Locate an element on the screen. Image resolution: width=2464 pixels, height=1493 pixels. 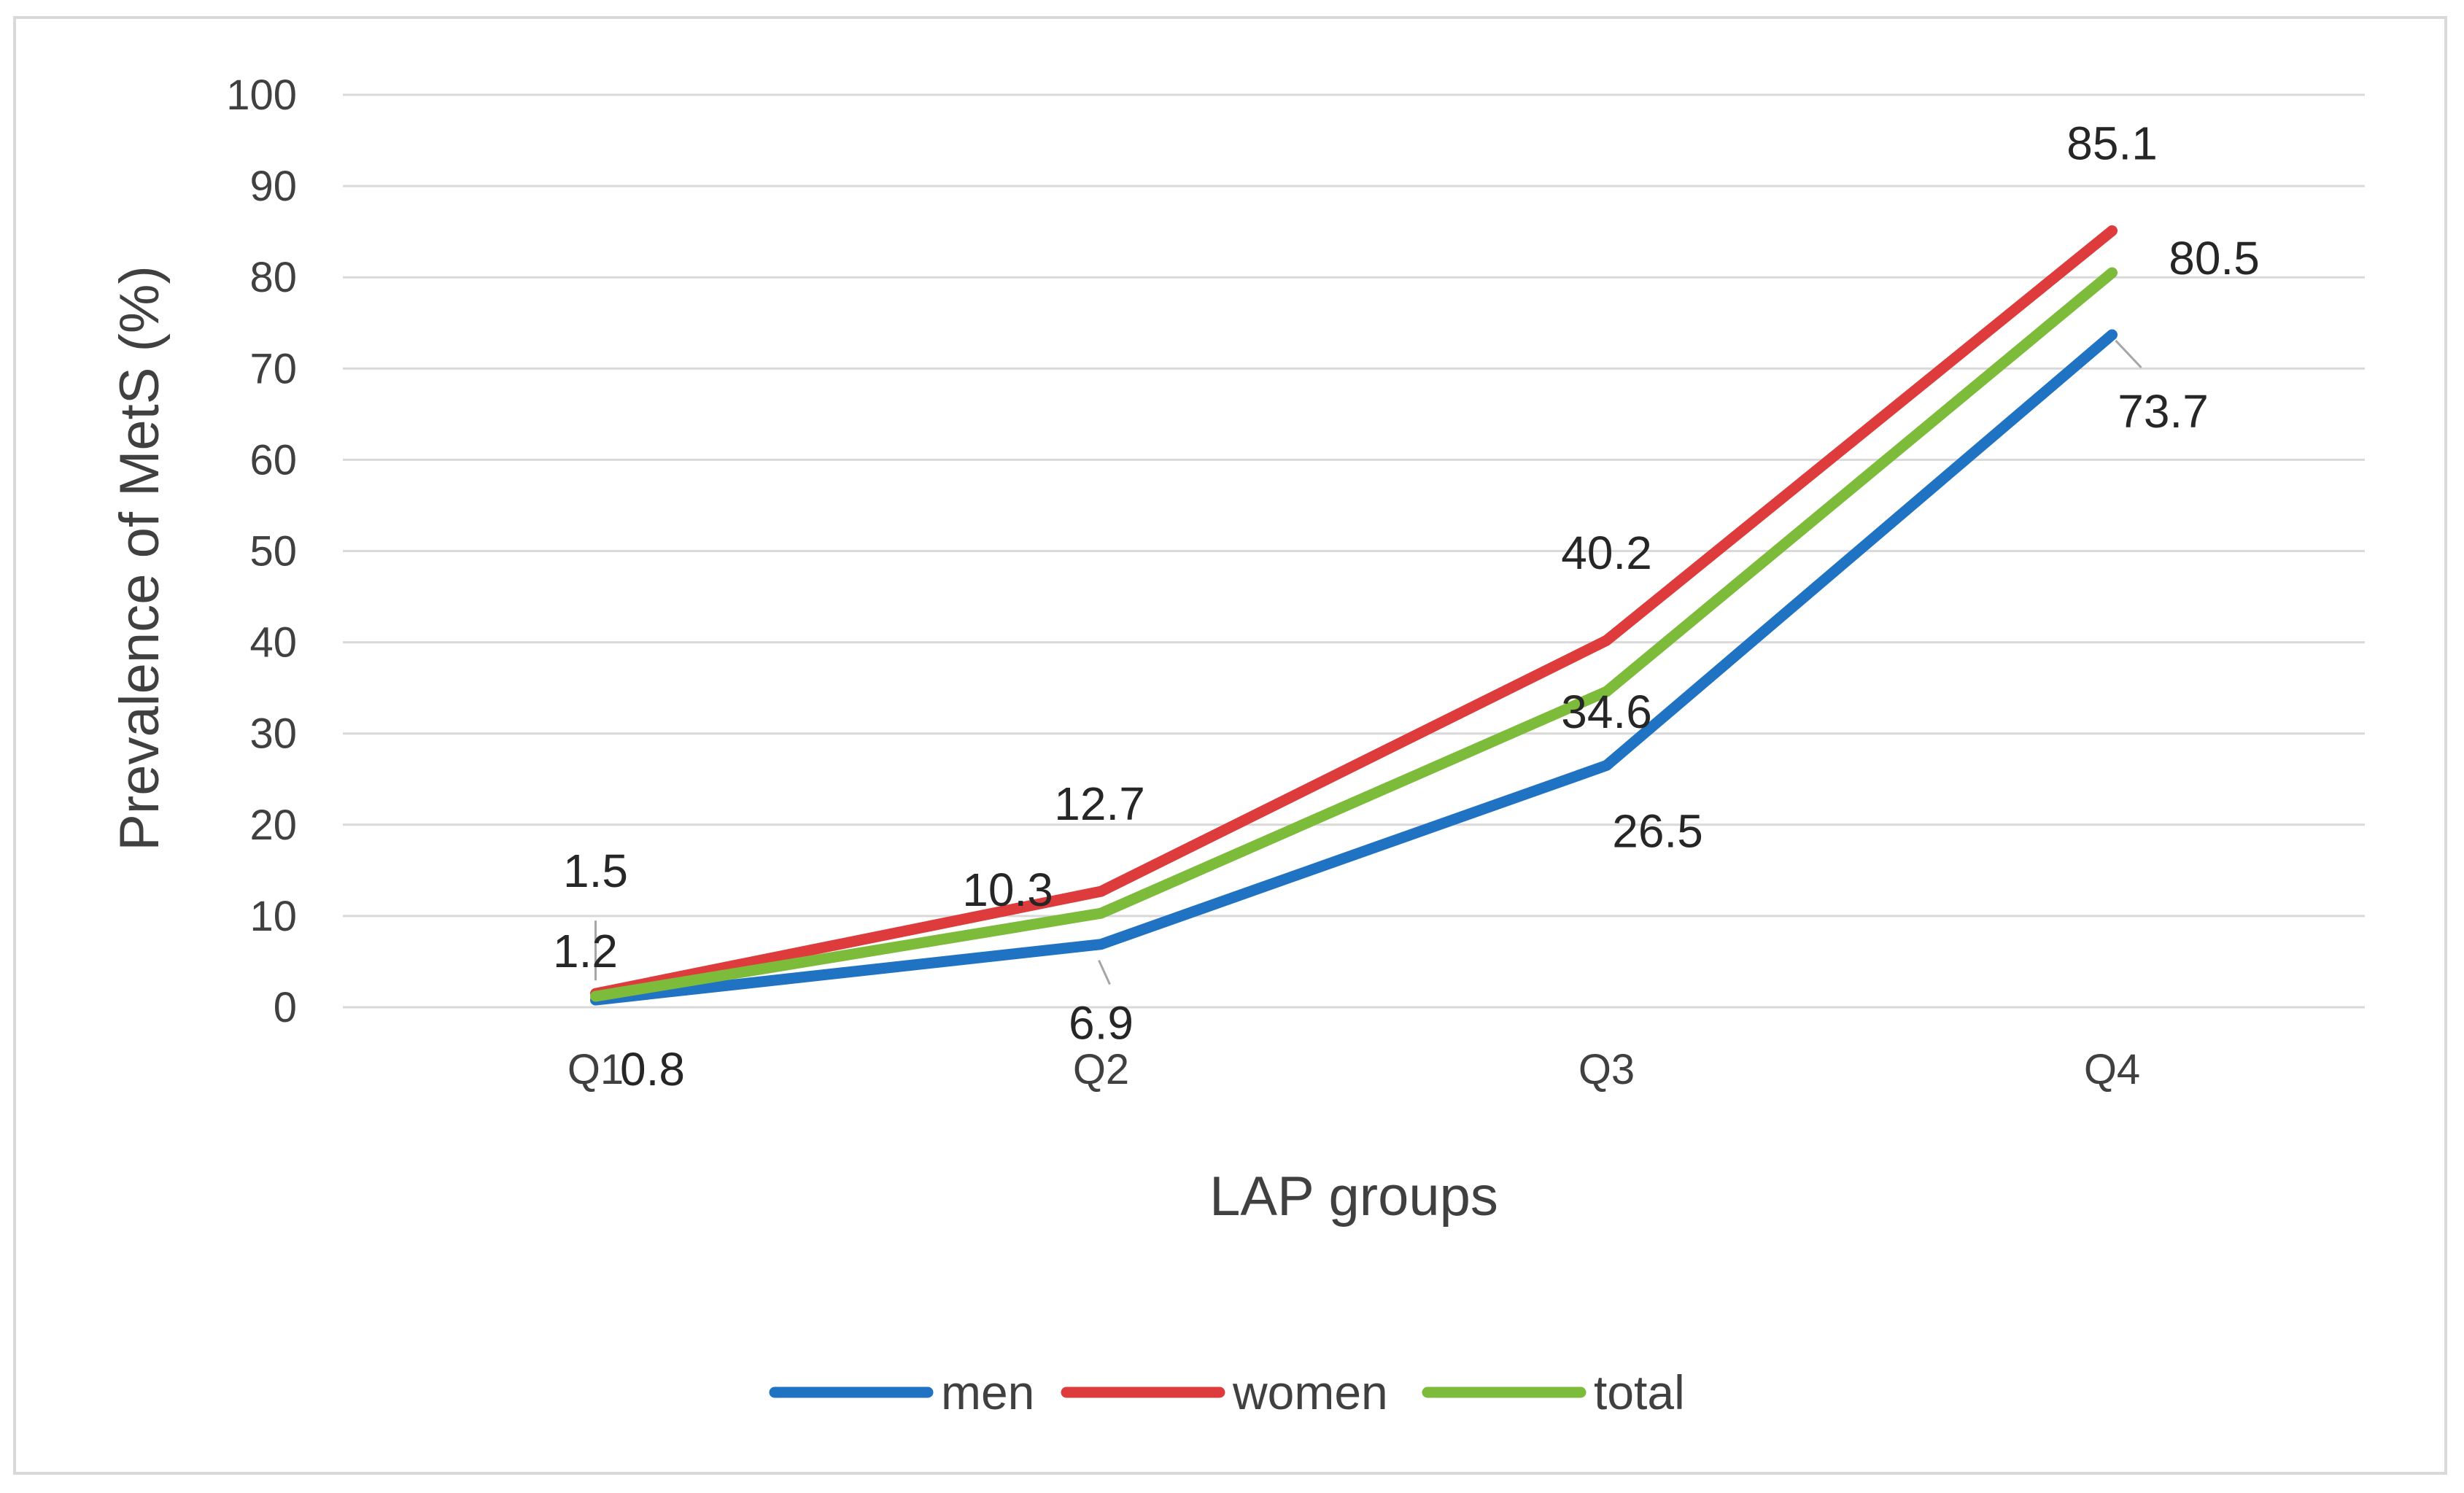
data-label-total: 80.5 is located at coordinates (2214, 258).